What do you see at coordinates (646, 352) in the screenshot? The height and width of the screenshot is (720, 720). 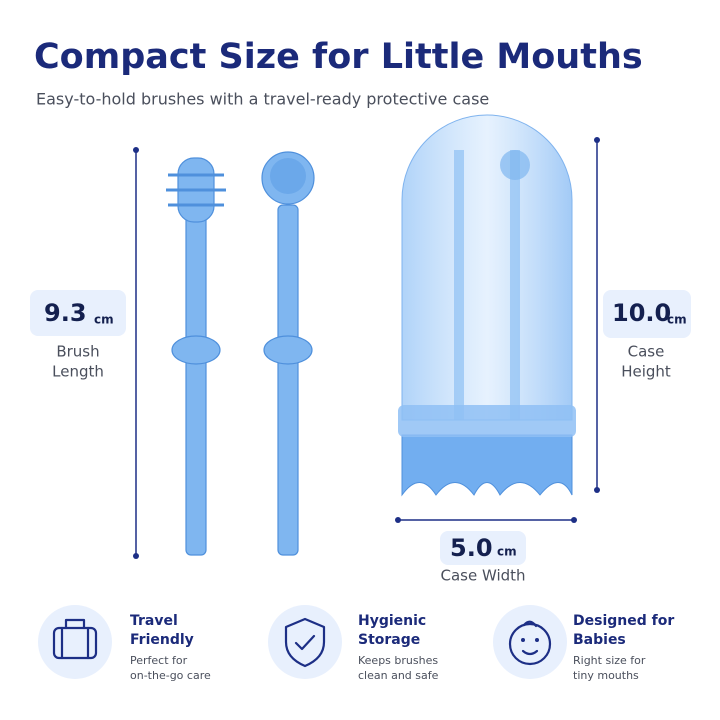 I see `dimension-label: Case` at bounding box center [646, 352].